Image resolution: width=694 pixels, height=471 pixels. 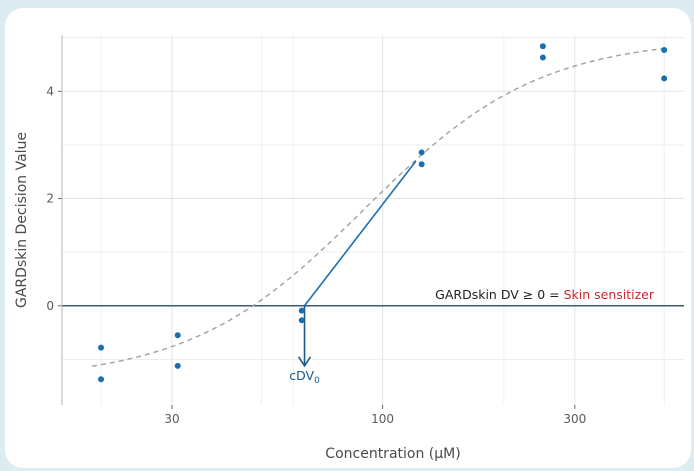 What do you see at coordinates (304, 362) in the screenshot?
I see `cdv-arrow-head` at bounding box center [304, 362].